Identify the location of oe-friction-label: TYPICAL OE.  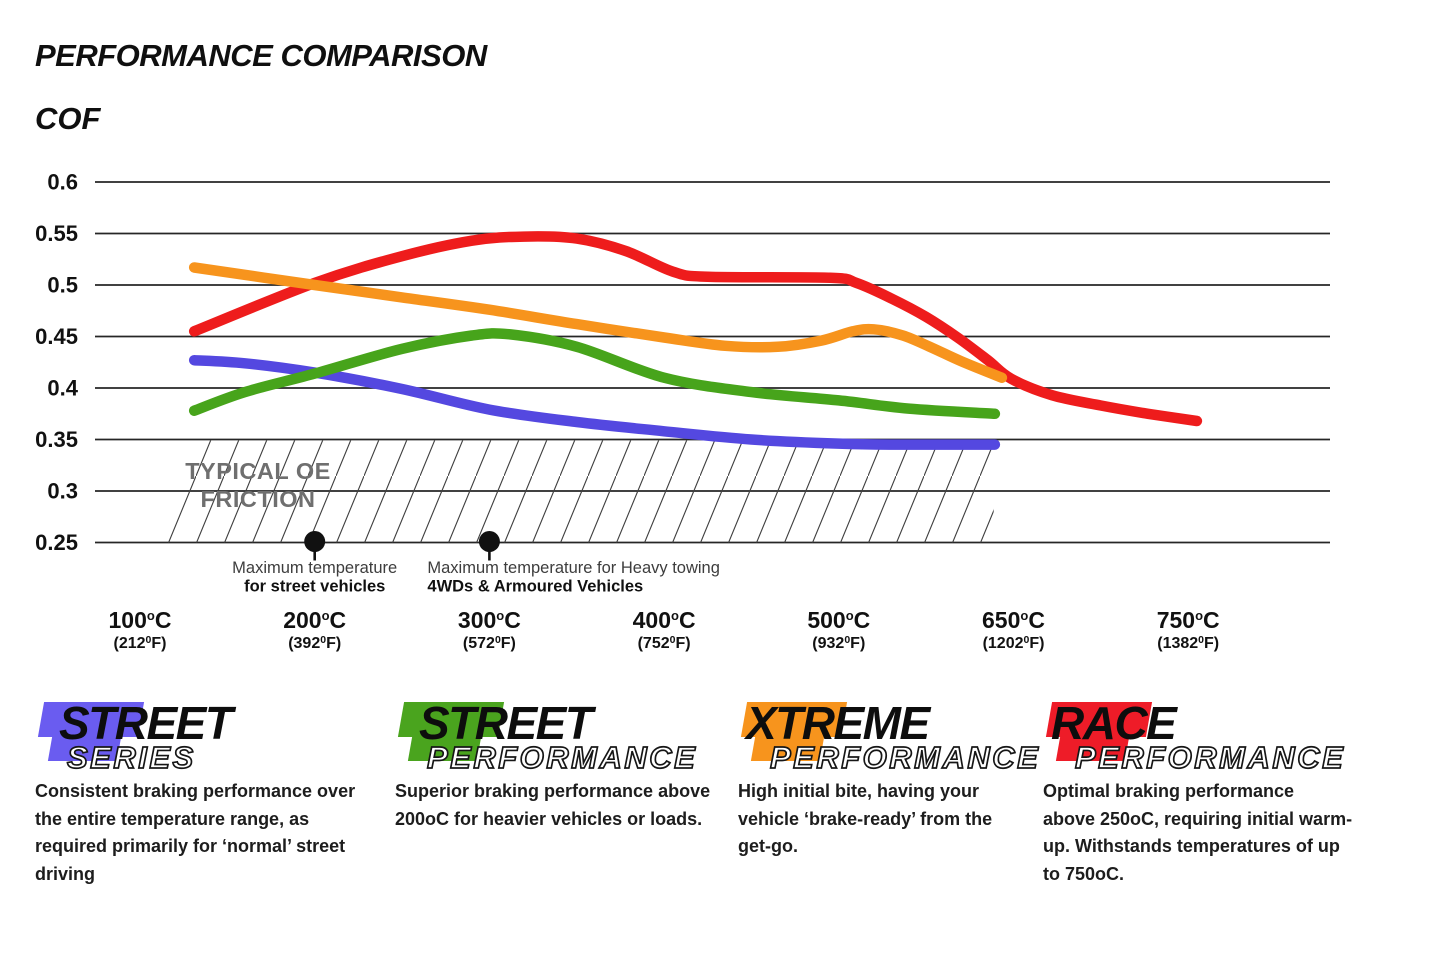
(258, 471).